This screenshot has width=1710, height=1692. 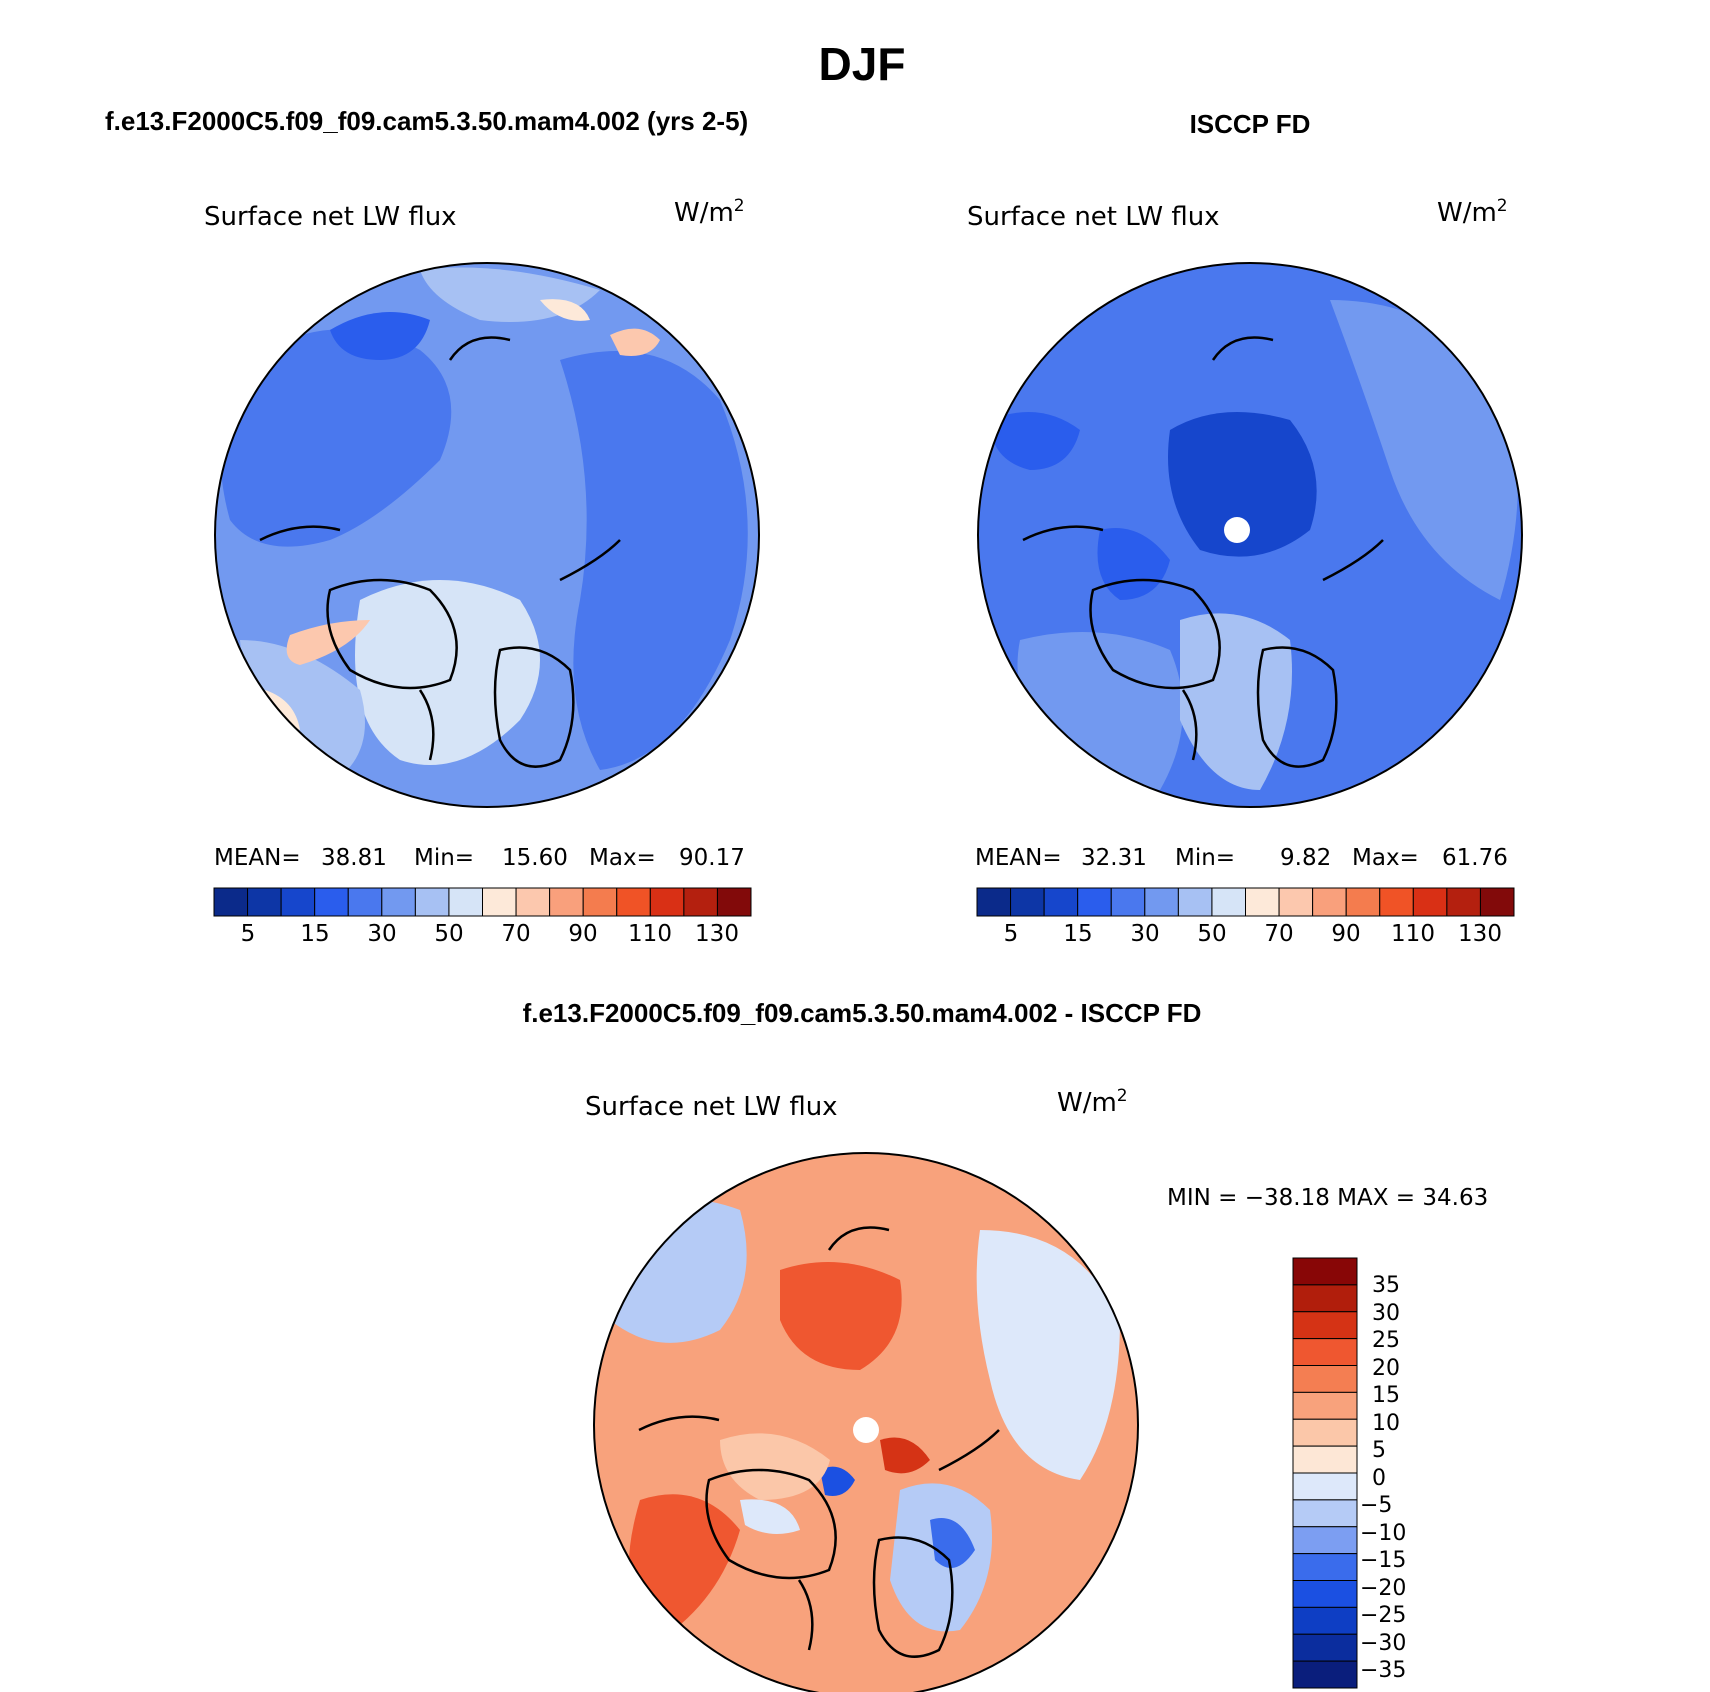 I want to click on colorbar-tick-label: −25, so click(x=1383, y=1615).